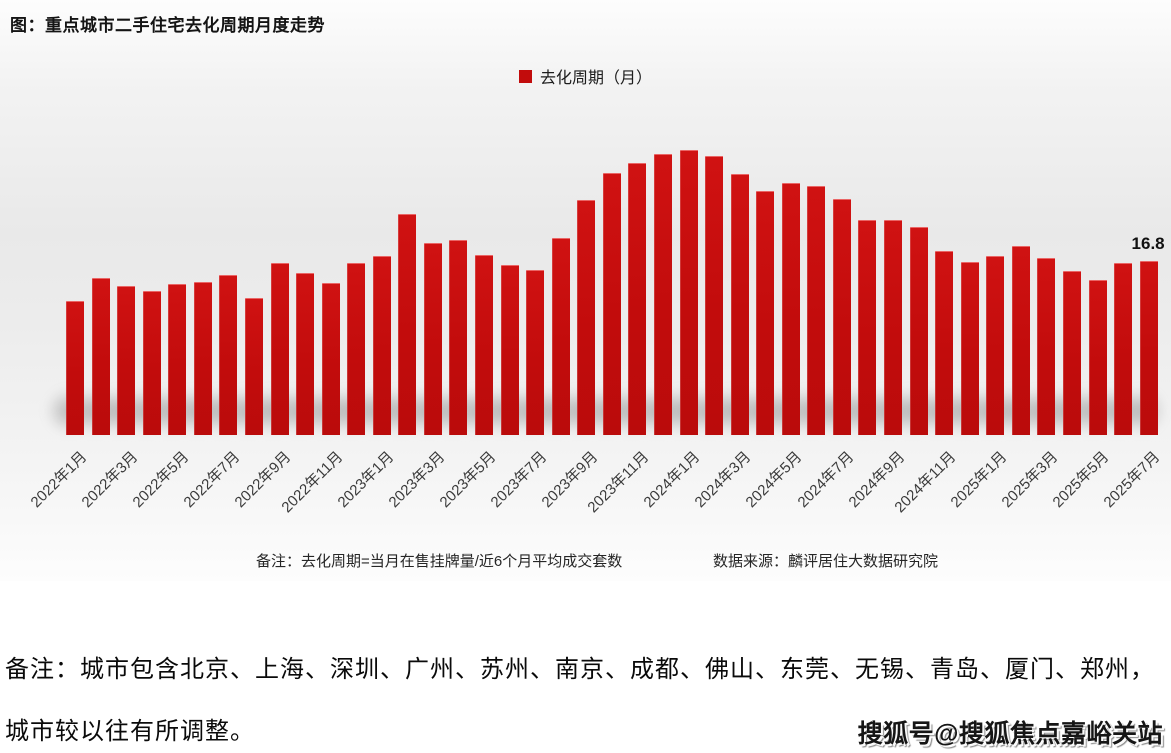  Describe the element at coordinates (790, 309) in the screenshot. I see `bar-2024年5月` at that location.